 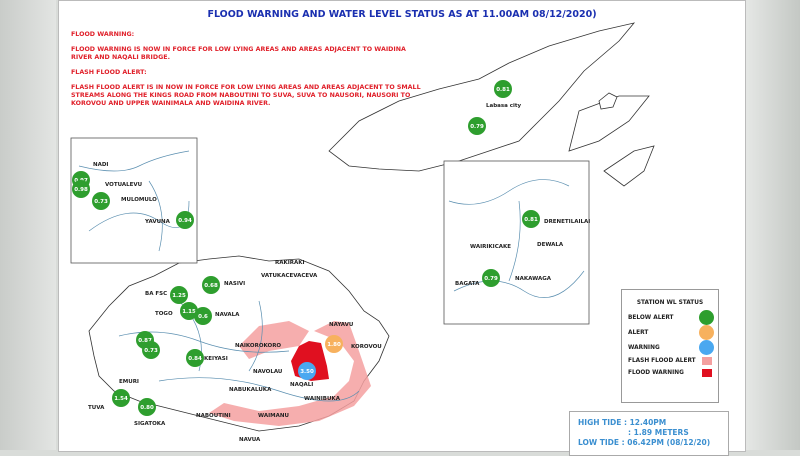 What do you see at coordinates (273, 416) in the screenshot?
I see `label-waimanu: WAIMANU` at bounding box center [273, 416].